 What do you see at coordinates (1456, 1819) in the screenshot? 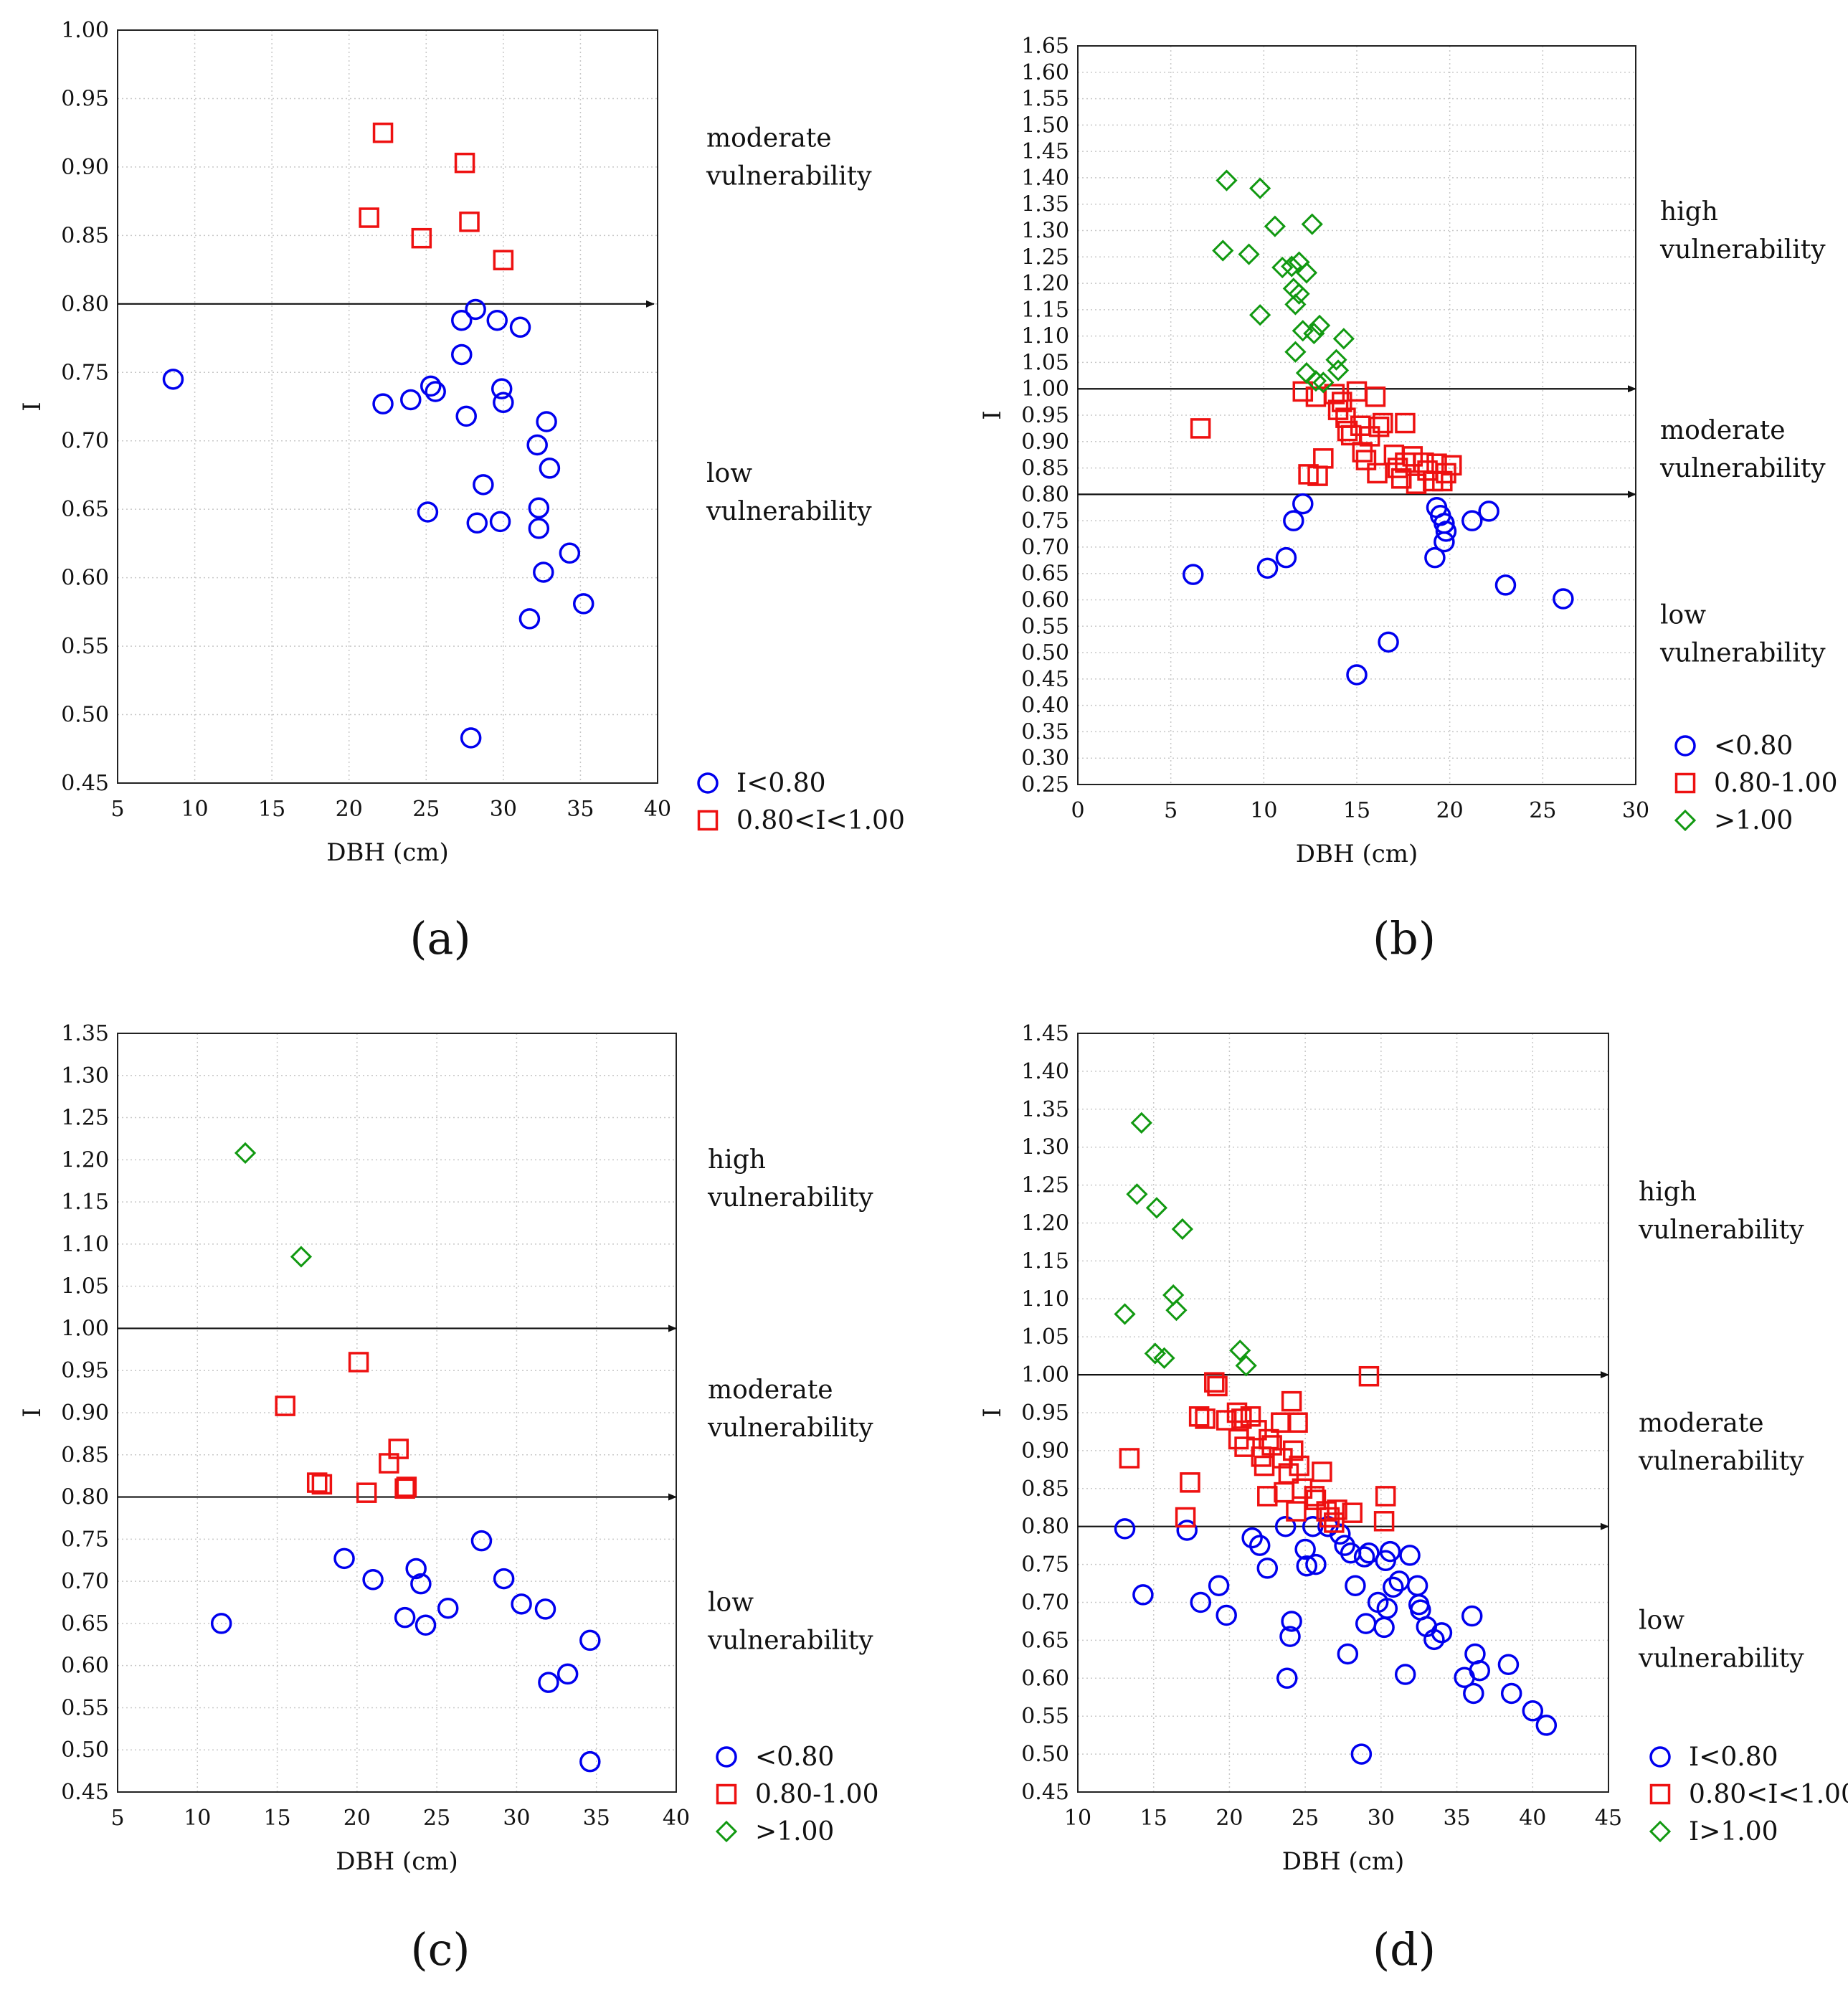
I see `x-tick-label: 35` at bounding box center [1456, 1819].